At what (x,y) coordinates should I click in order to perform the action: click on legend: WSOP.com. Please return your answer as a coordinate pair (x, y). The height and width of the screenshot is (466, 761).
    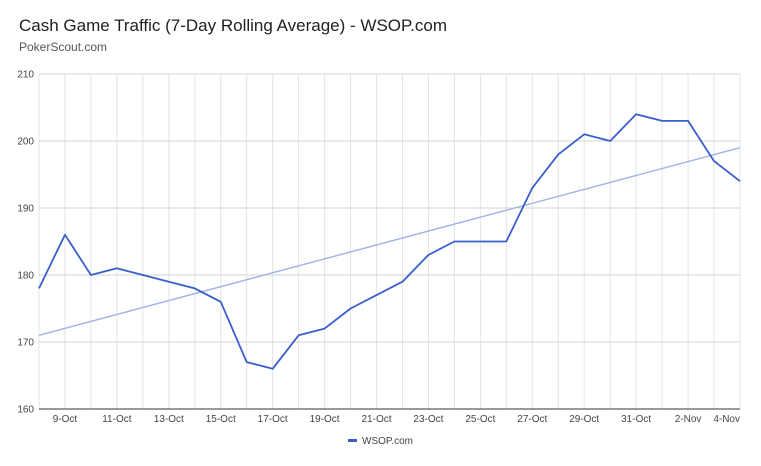
    Looking at the image, I should click on (380, 441).